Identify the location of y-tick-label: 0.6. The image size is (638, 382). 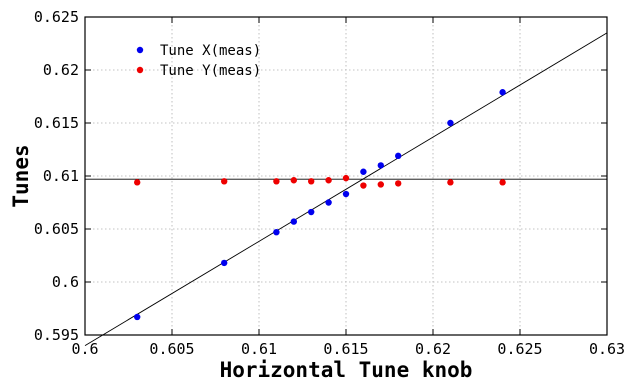
(65, 282).